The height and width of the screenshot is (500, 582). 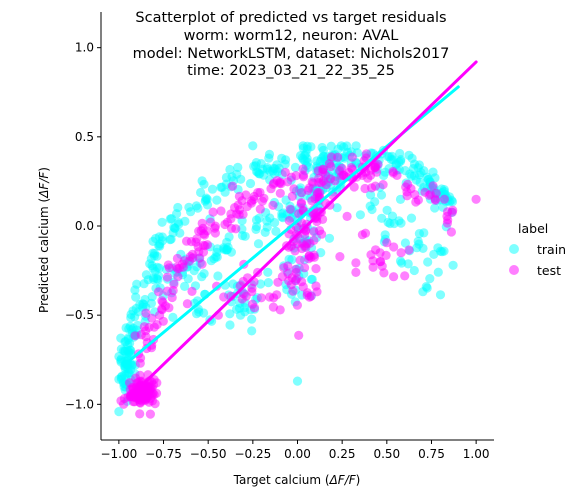 What do you see at coordinates (291, 54) in the screenshot?
I see `title-line-3: model: NetworkLSTM, dataset: Nichols2017` at bounding box center [291, 54].